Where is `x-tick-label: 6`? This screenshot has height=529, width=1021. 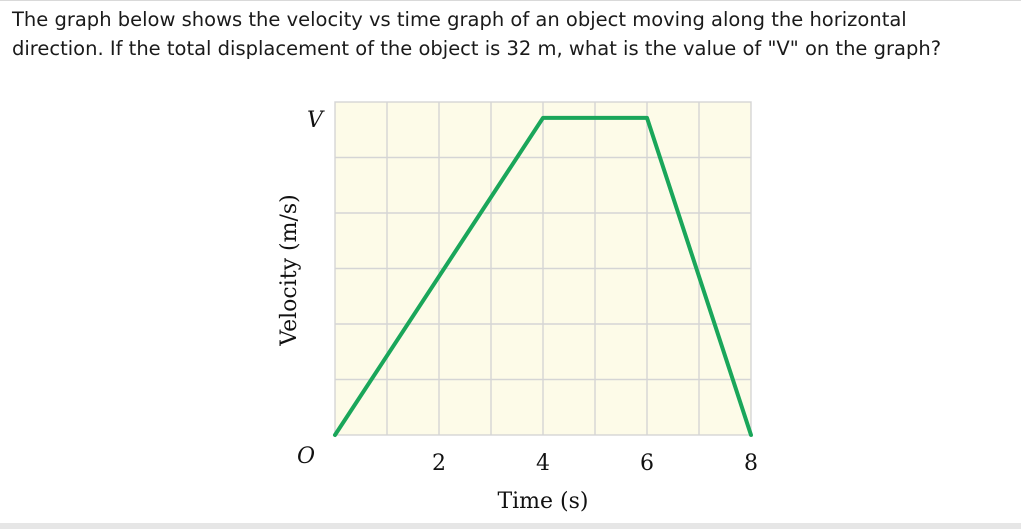
x-tick-label: 6 is located at coordinates (647, 463).